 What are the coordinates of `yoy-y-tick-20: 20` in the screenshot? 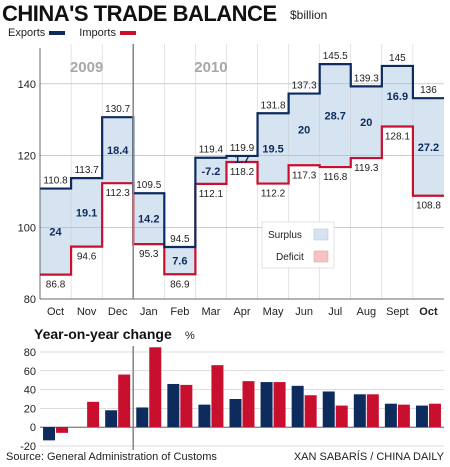 It's located at (30, 409).